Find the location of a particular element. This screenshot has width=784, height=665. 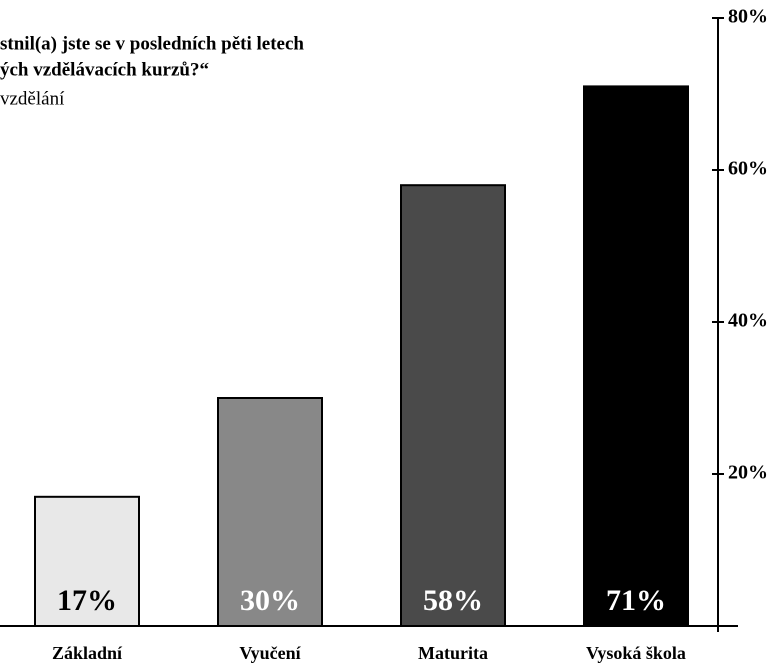

chart-title: ých vzdělávacích kurzů?“ is located at coordinates (104, 69).